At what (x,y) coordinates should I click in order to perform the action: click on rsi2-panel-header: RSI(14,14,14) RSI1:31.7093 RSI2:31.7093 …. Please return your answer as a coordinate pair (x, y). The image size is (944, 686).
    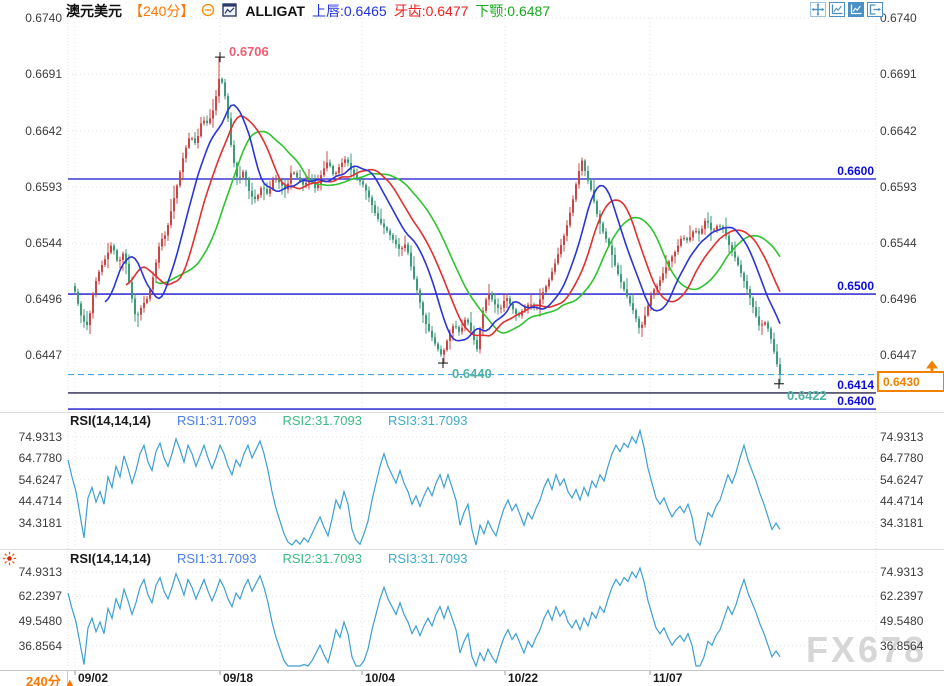
    Looking at the image, I should click on (268, 558).